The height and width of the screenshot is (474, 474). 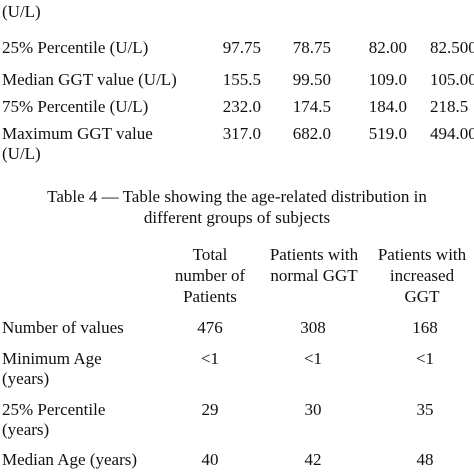 I want to click on column-header-increased-ggt: Patients with increased GGT, so click(x=418, y=275).